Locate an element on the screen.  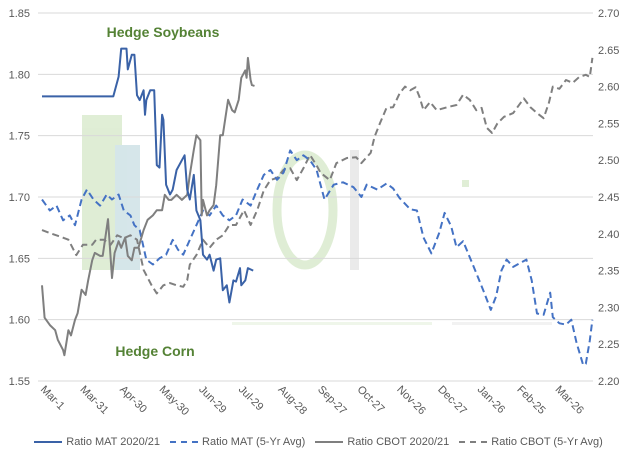
x-axis-tick-label: May-30 is located at coordinates (174, 401).